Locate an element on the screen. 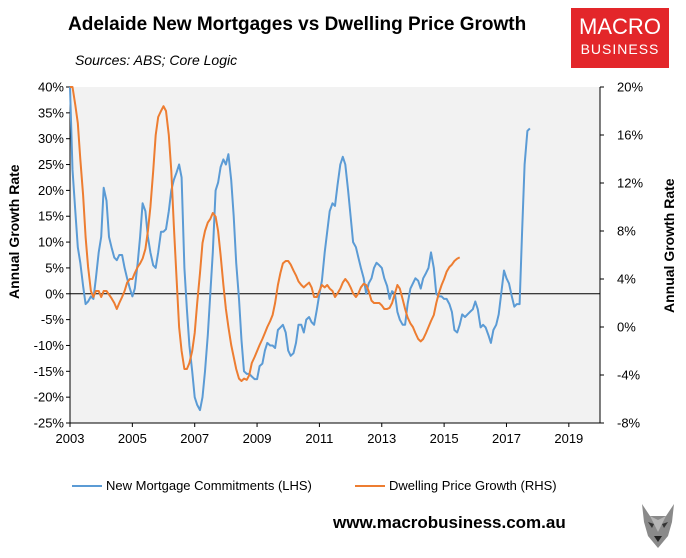 This screenshot has height=558, width=686. legend-label-mortgages: New Mortgage Commitments (LHS) is located at coordinates (209, 485).